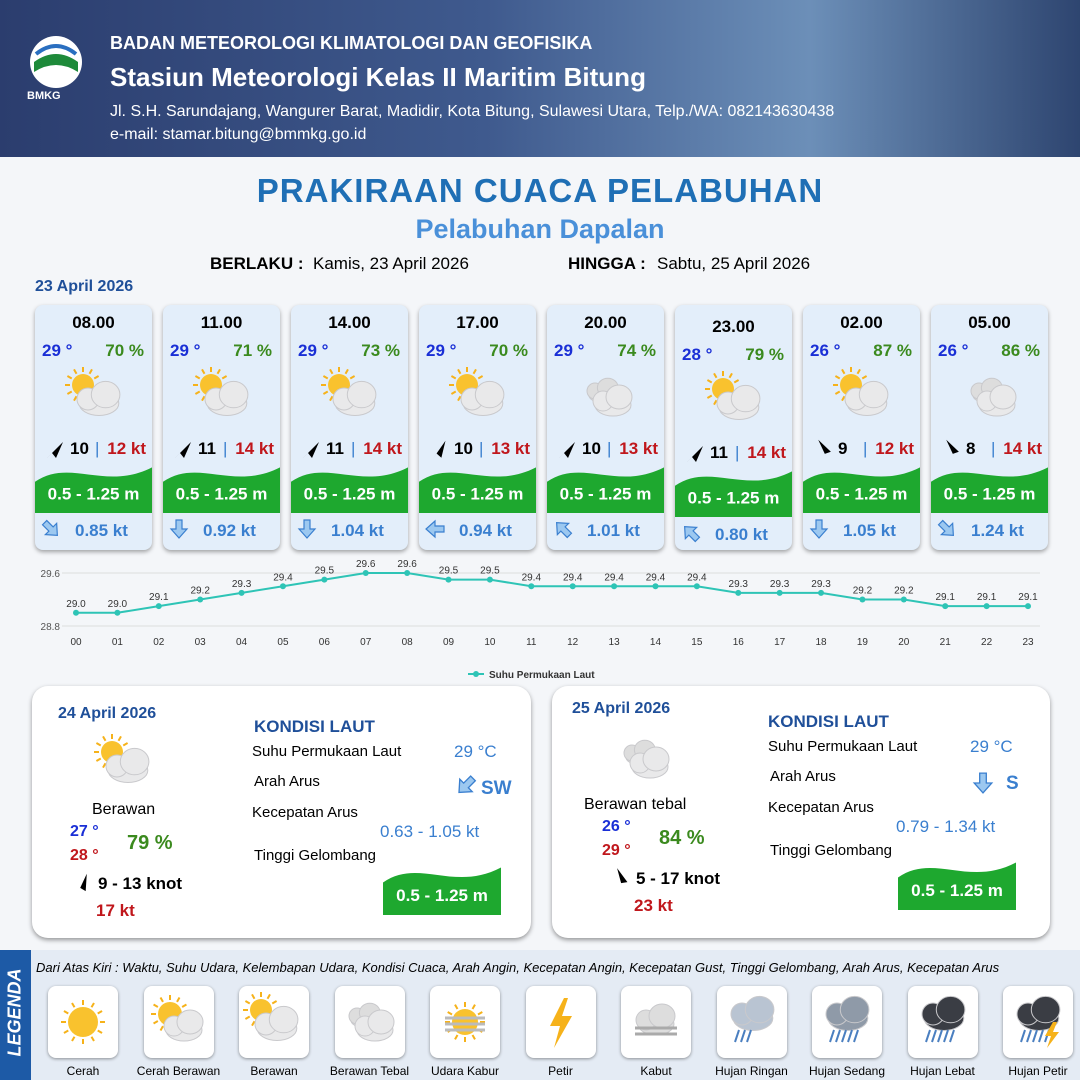  What do you see at coordinates (287, 781) in the screenshot?
I see `dir-label: Arah Arus` at bounding box center [287, 781].